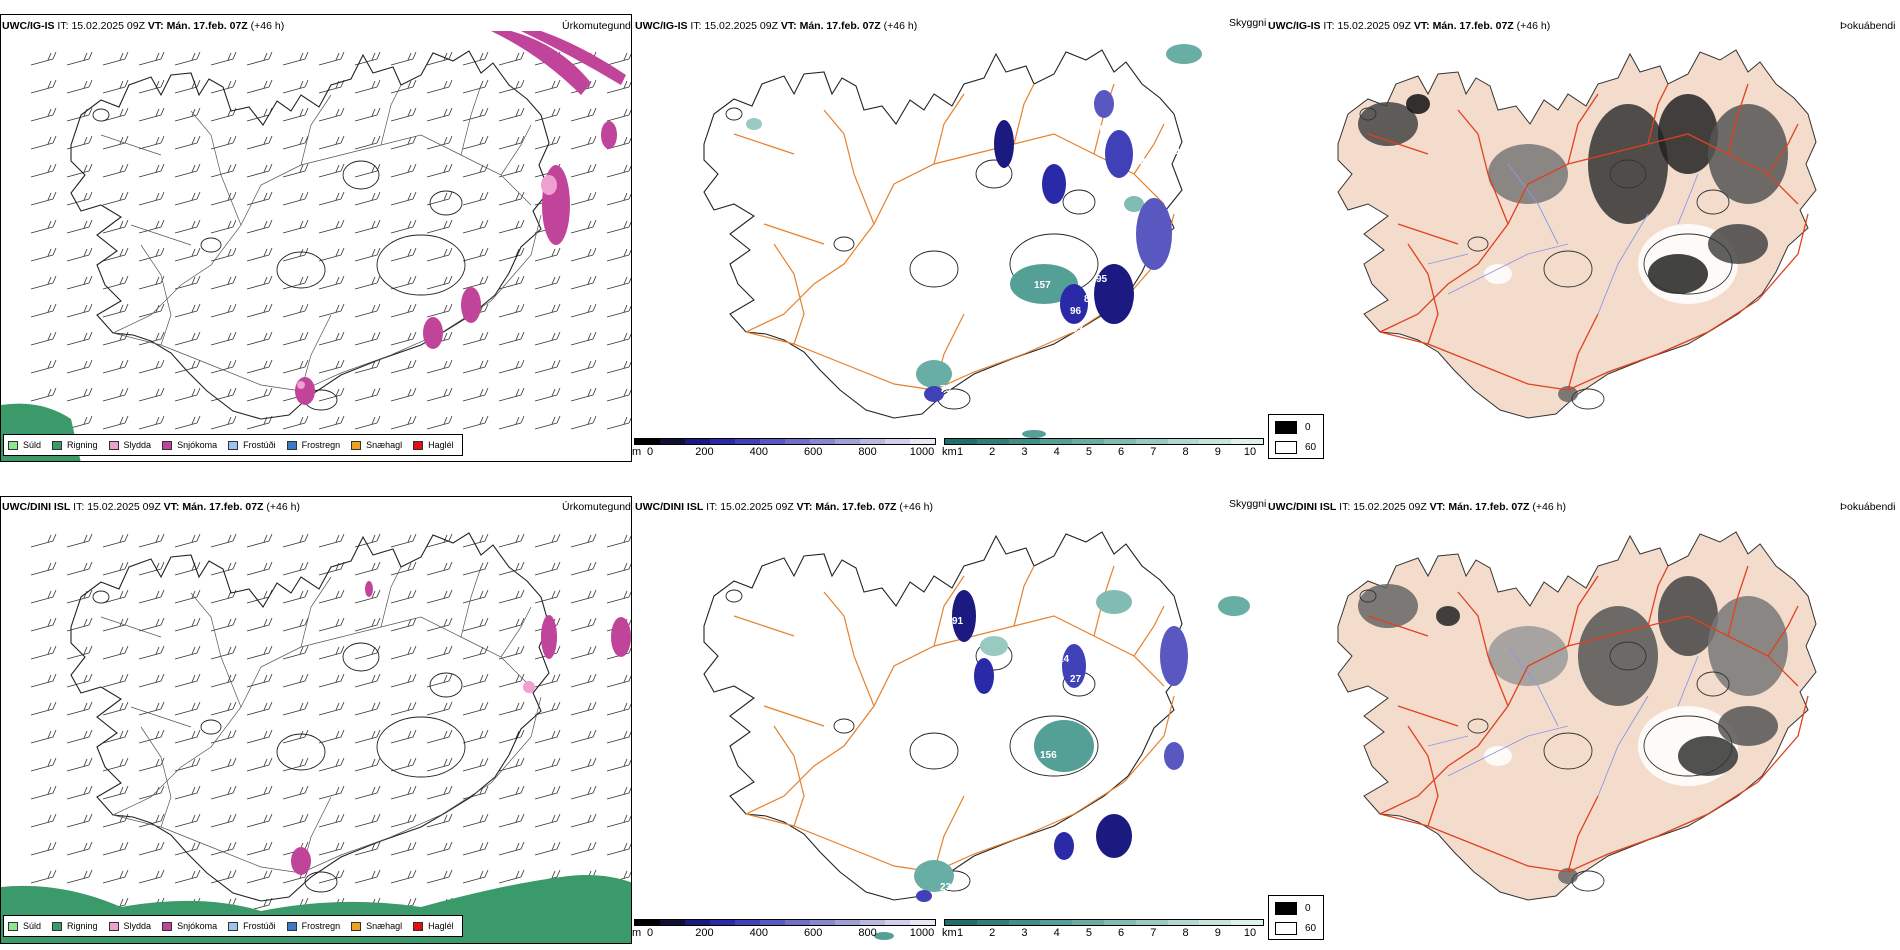  What do you see at coordinates (1311, 447) in the screenshot?
I see `fog-legend-label: 60` at bounding box center [1311, 447].